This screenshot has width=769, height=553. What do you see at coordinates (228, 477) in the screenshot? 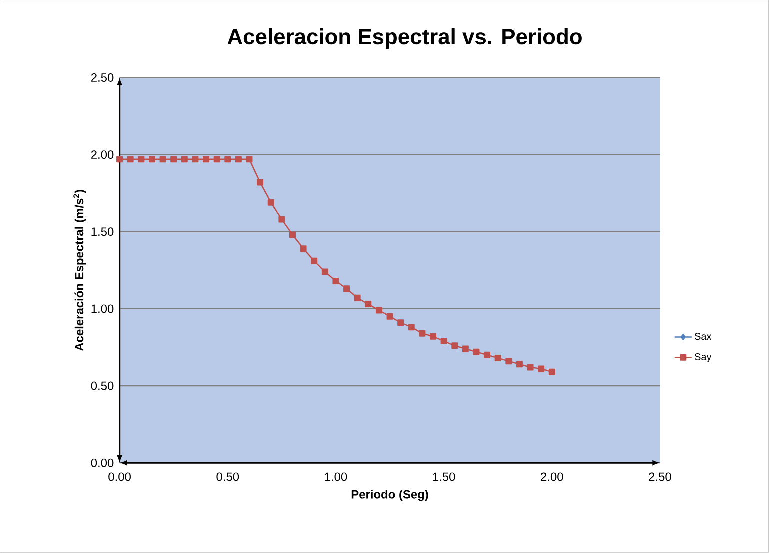
I see `x-tick-label: 0.50` at bounding box center [228, 477].